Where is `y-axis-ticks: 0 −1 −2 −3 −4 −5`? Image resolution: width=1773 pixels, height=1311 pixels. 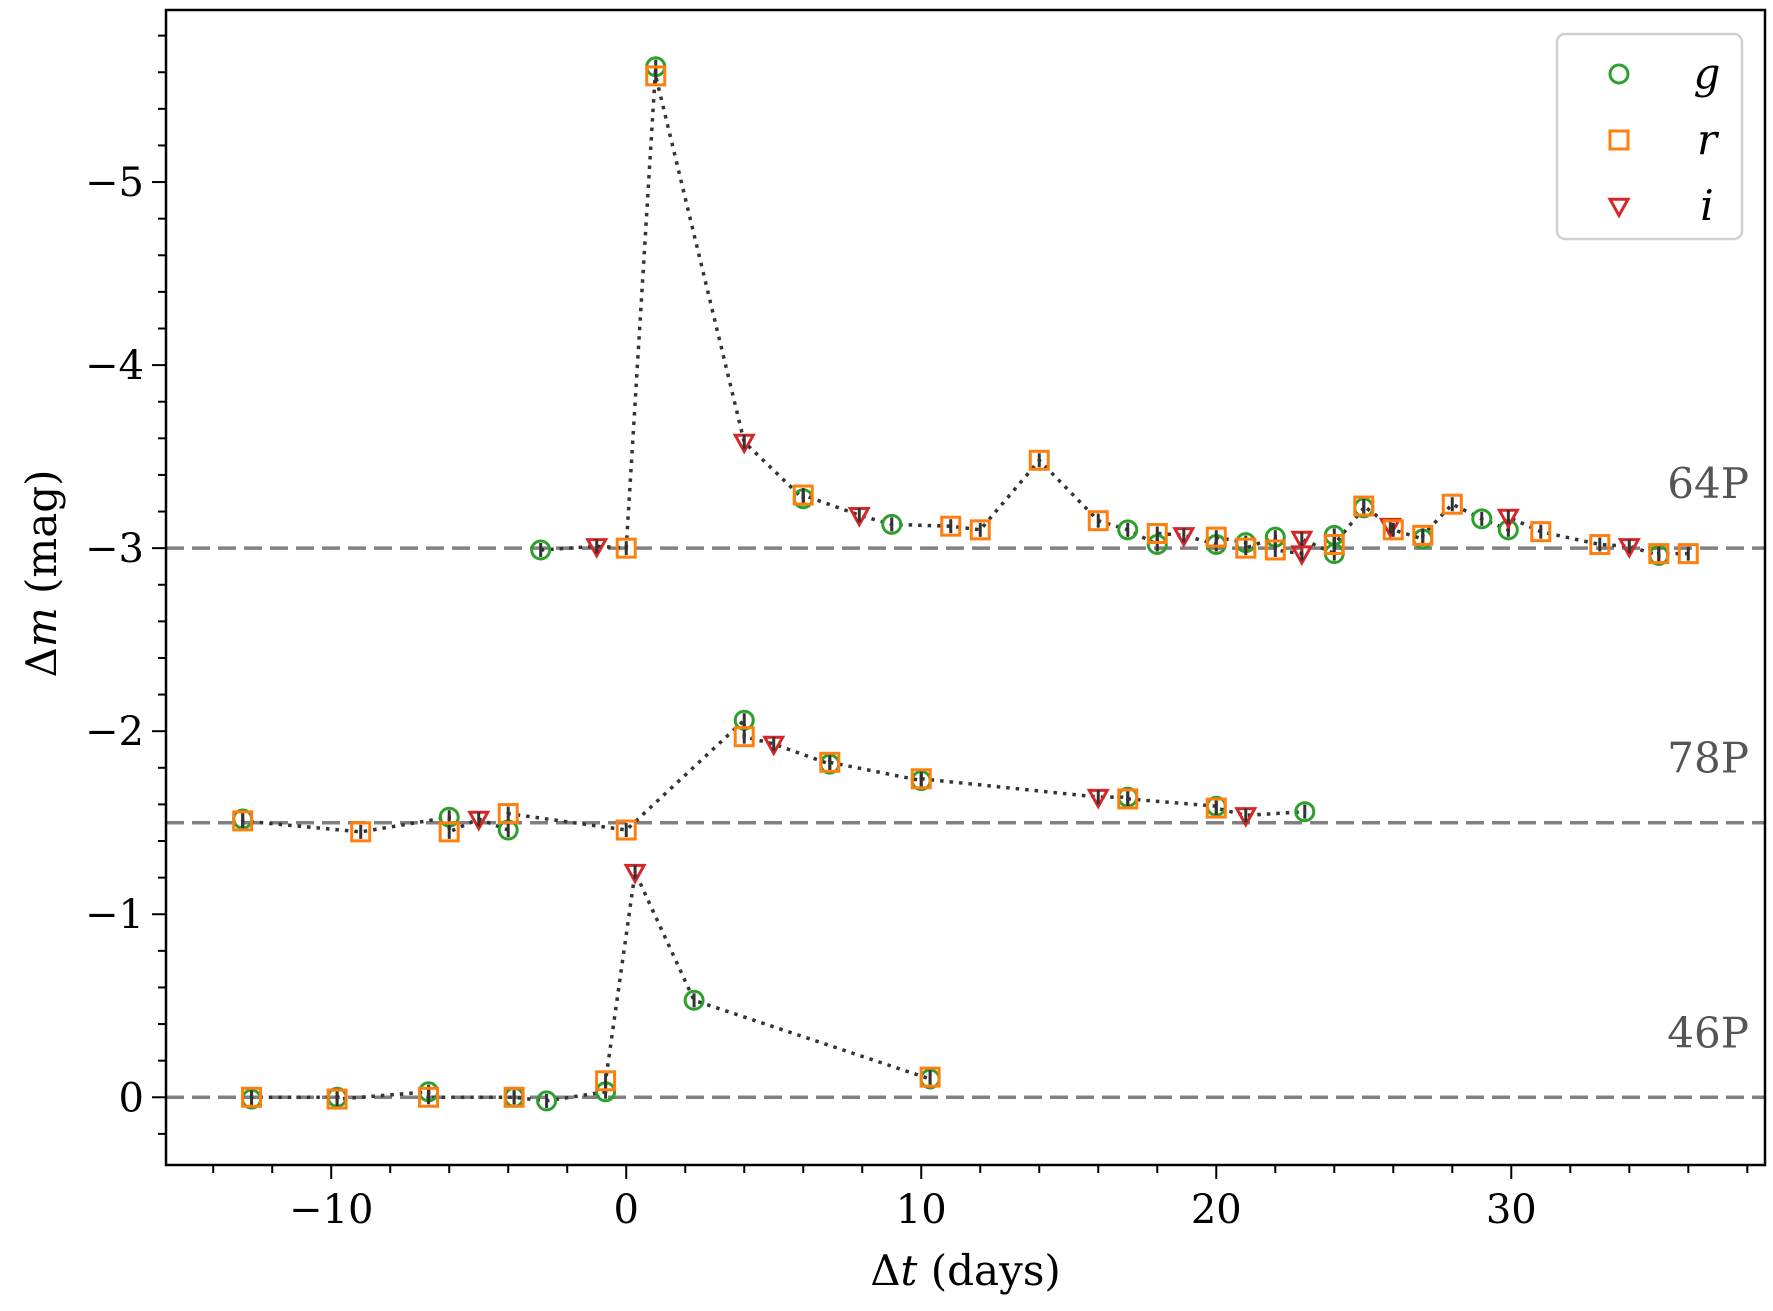
y-axis-ticks: 0 −1 −2 −3 −4 −5 is located at coordinates (125, 584).